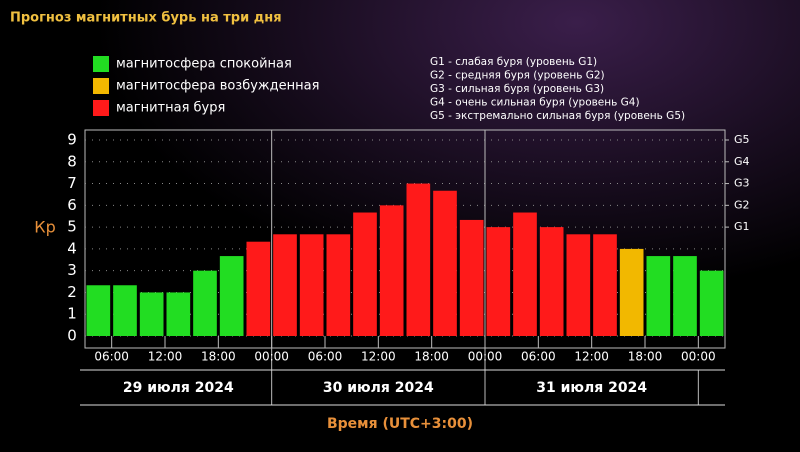  What do you see at coordinates (72, 270) in the screenshot?
I see `y-tick-label: 3` at bounding box center [72, 270].